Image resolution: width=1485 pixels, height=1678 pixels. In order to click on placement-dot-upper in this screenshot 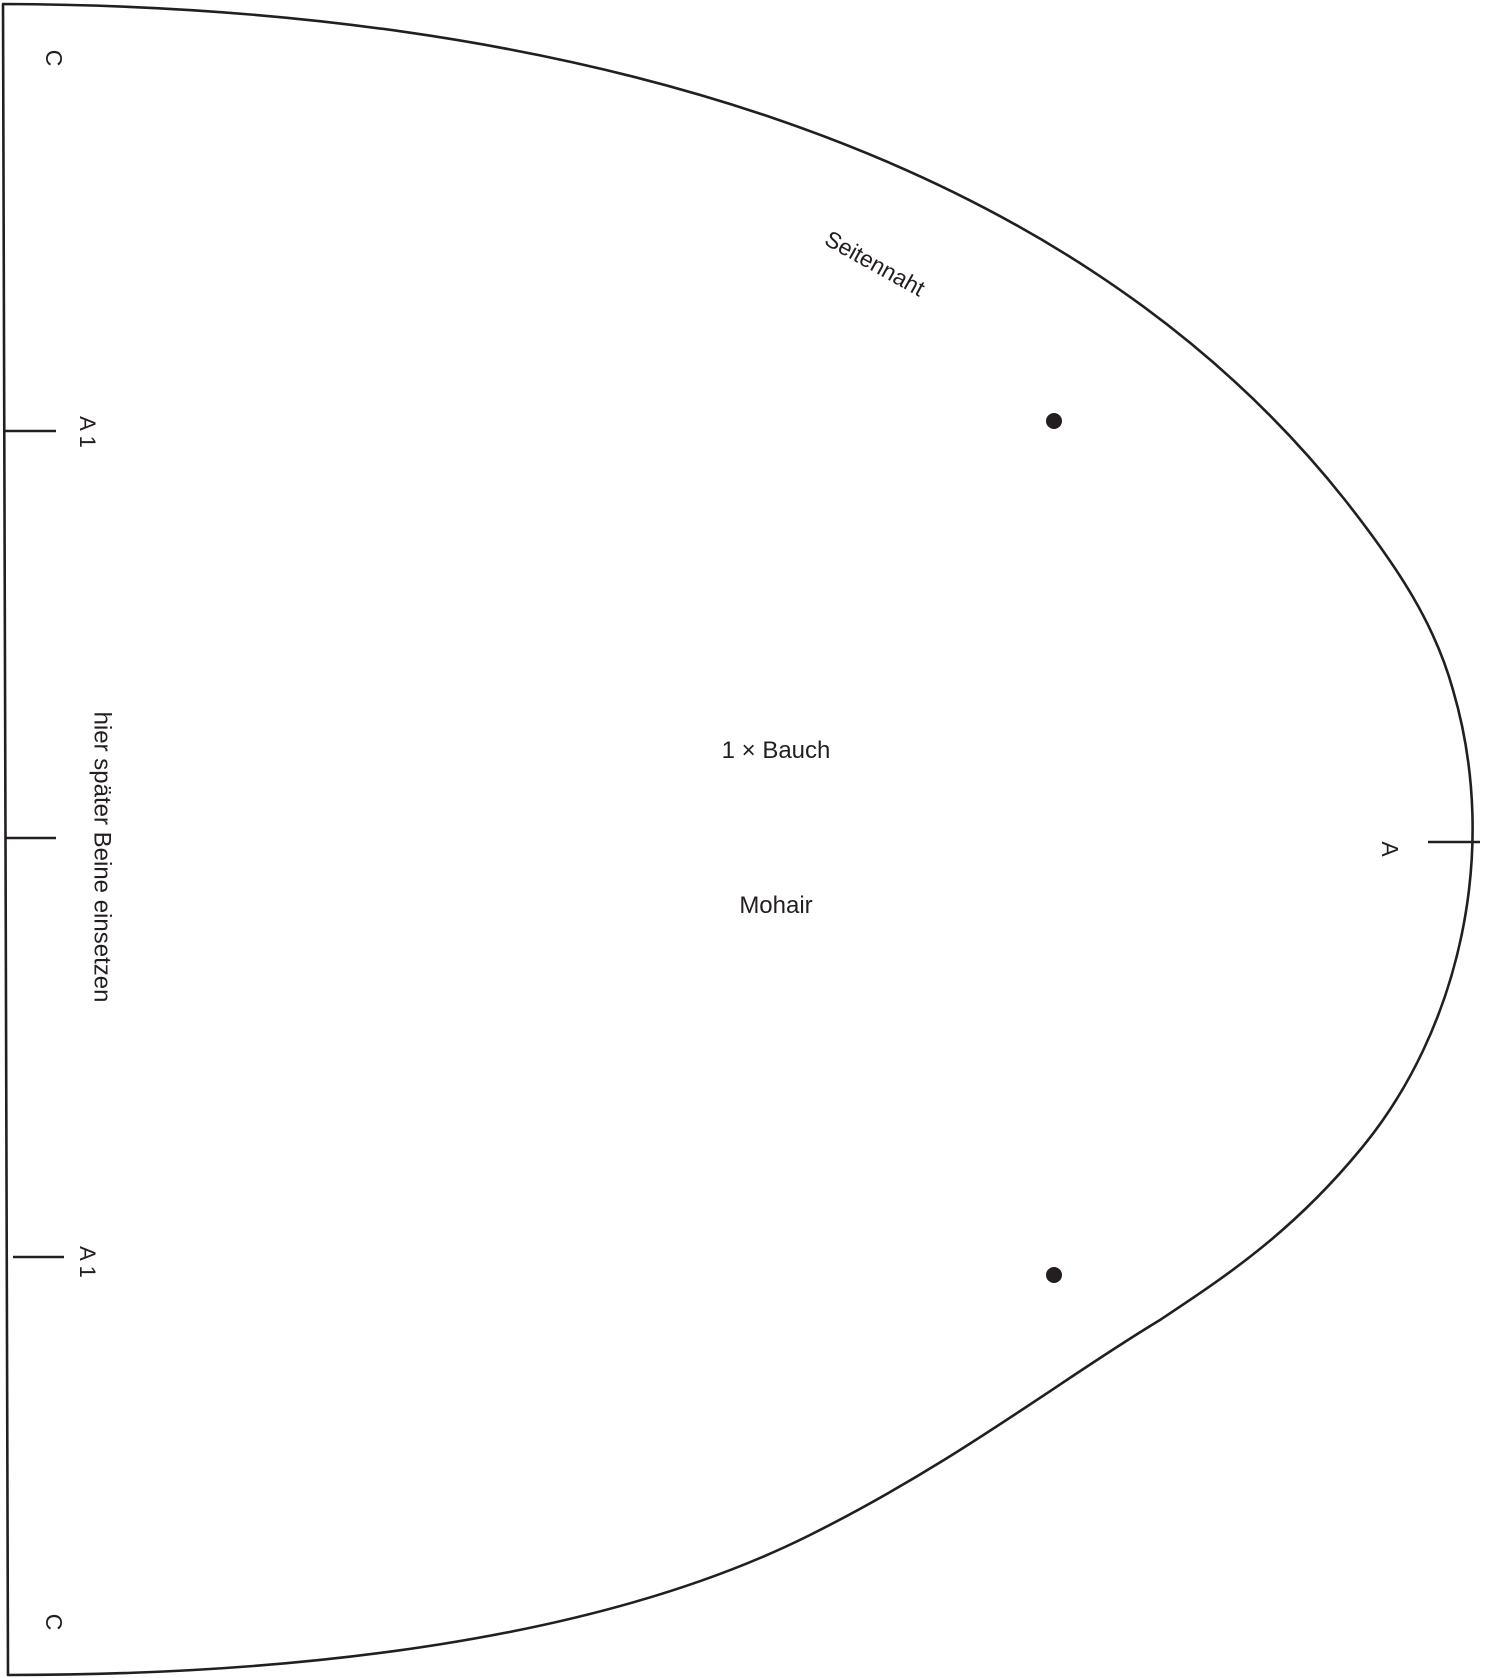, I will do `click(1054, 421)`.